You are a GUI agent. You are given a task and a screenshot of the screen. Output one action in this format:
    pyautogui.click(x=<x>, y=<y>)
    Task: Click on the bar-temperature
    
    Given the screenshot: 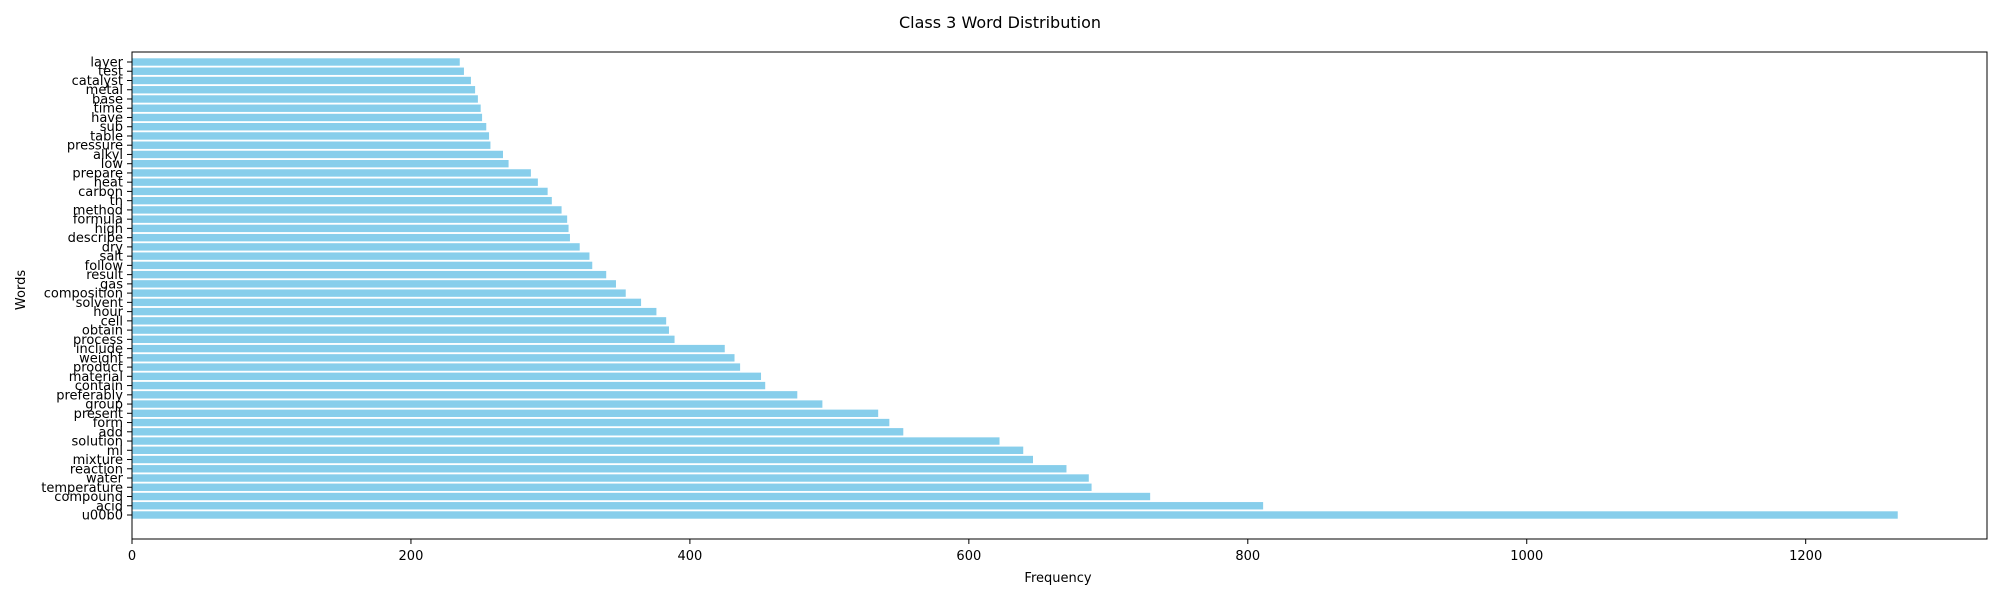 What is the action you would take?
    pyautogui.click(x=612, y=487)
    